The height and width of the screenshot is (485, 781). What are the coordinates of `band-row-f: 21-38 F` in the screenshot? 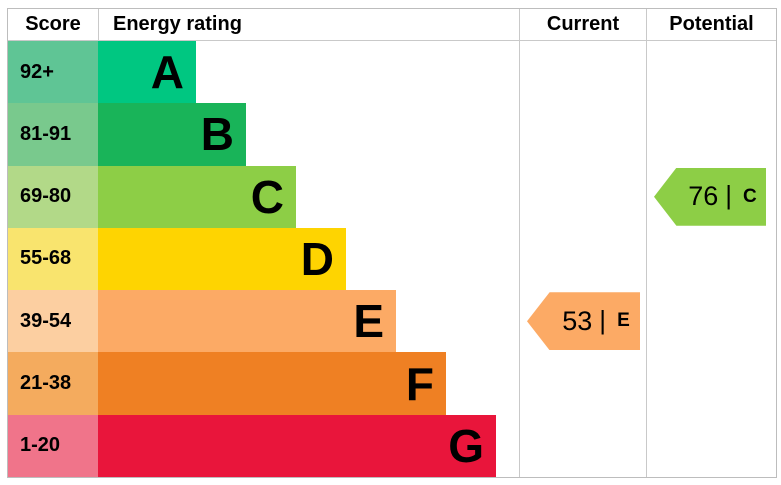 It's located at (392, 383).